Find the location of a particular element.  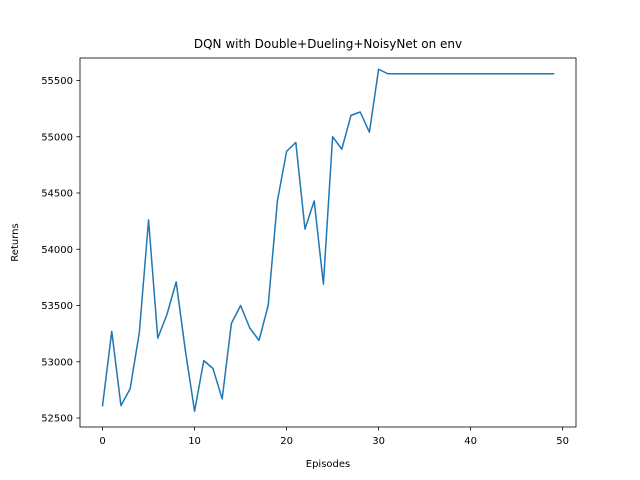

x-tick-label-0: 0 is located at coordinates (102, 441).